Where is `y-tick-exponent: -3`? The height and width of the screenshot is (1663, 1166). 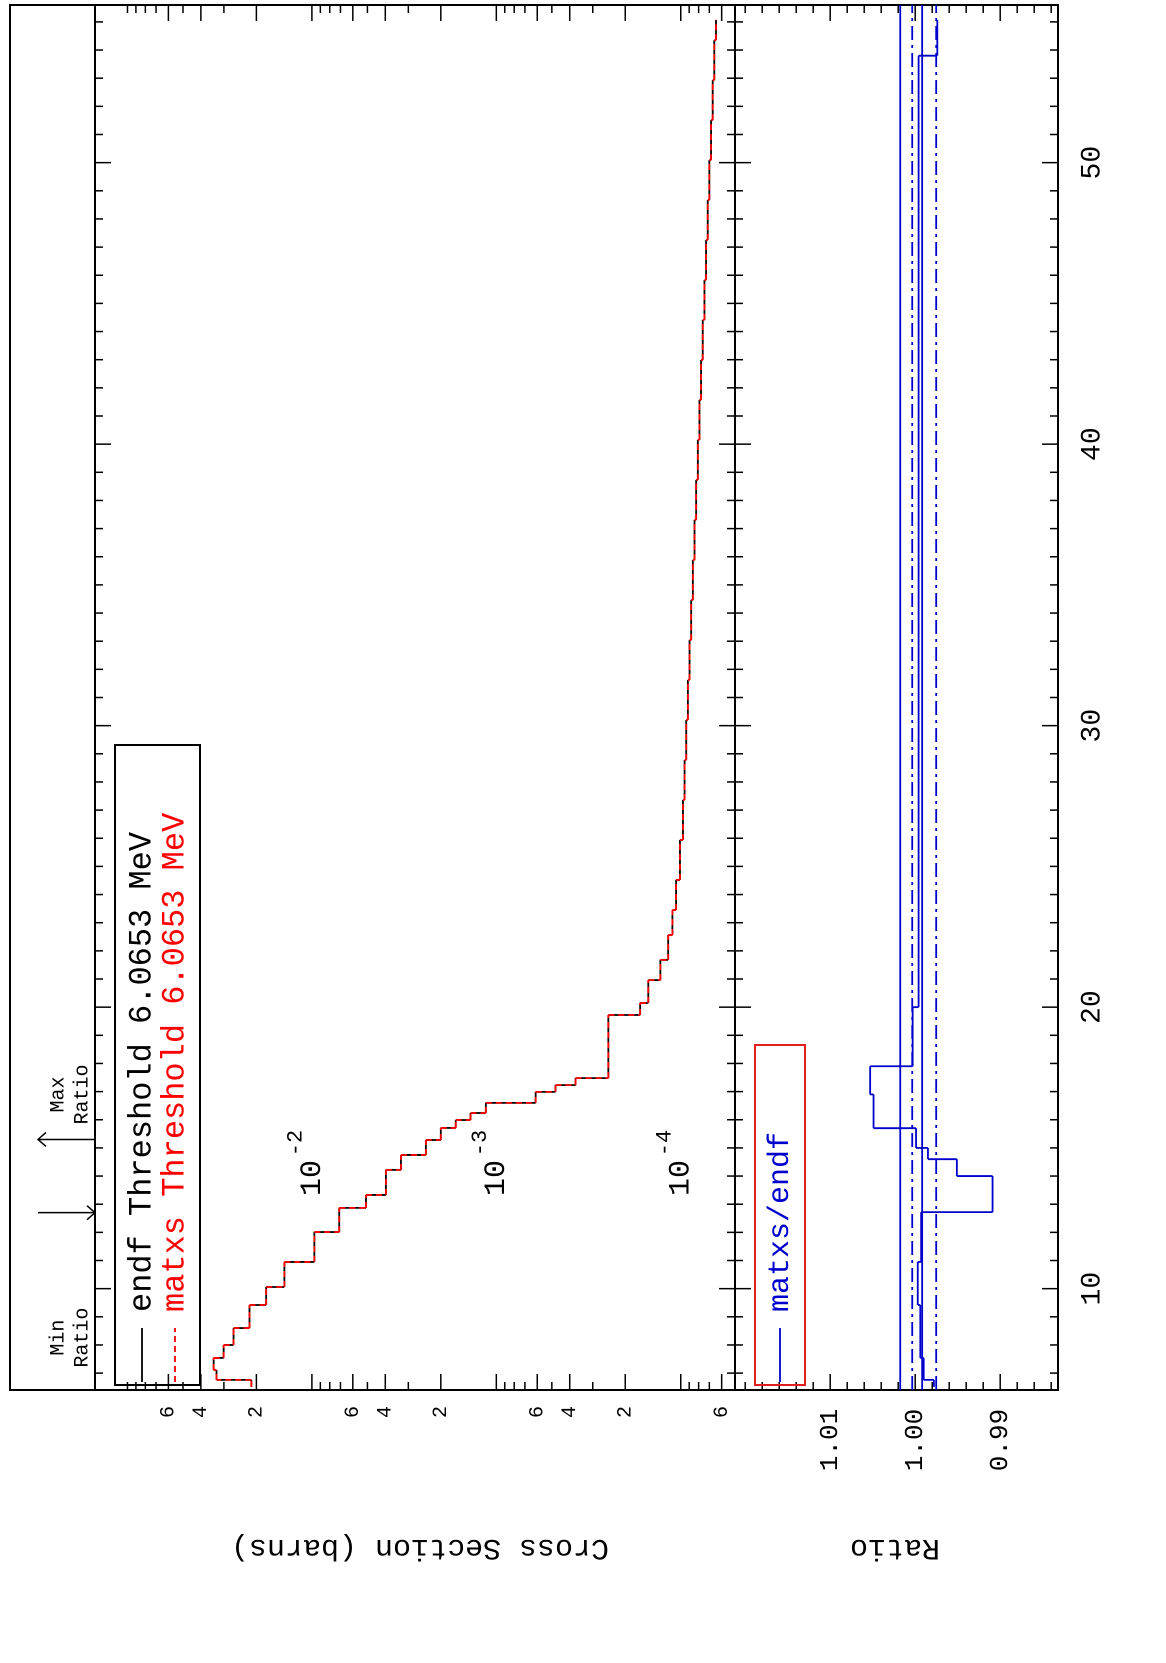 y-tick-exponent: -3 is located at coordinates (480, 1143).